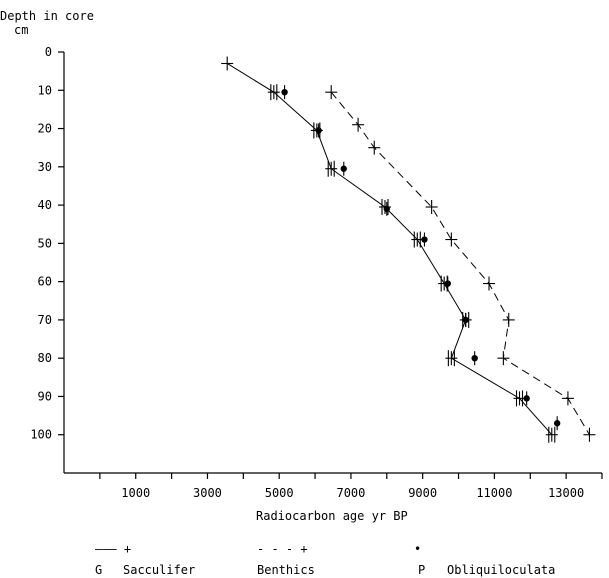 This screenshot has height=578, width=609. What do you see at coordinates (135, 493) in the screenshot?
I see `x-tick-label: 1000` at bounding box center [135, 493].